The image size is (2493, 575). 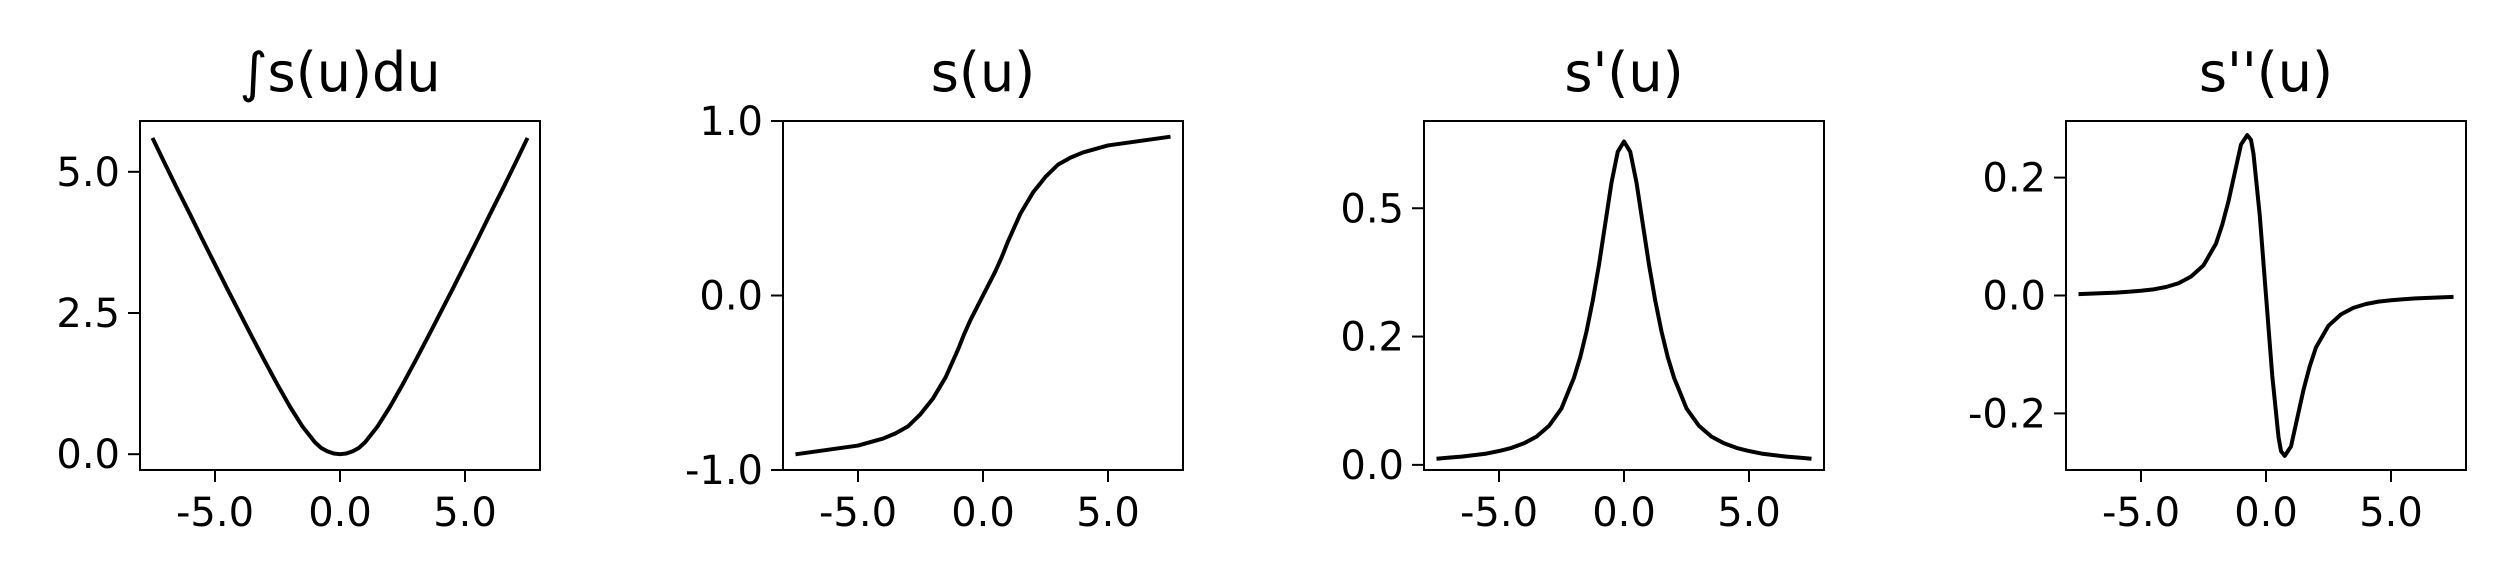 What do you see at coordinates (1623, 72) in the screenshot?
I see `chart-title: s'(u)` at bounding box center [1623, 72].